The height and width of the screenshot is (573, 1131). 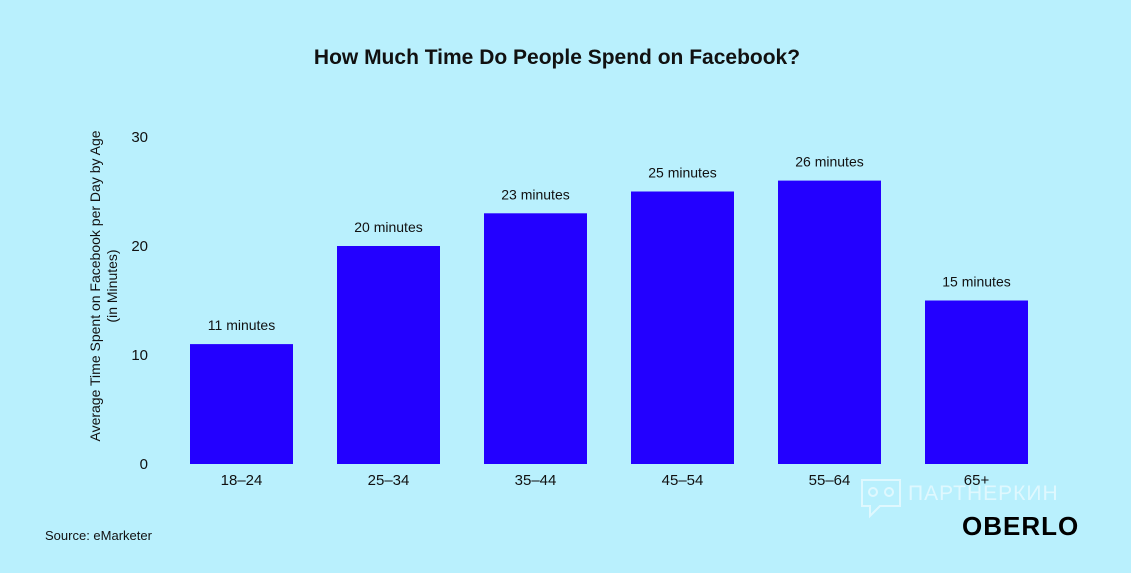 What do you see at coordinates (242, 480) in the screenshot?
I see `category-label: 18–24` at bounding box center [242, 480].